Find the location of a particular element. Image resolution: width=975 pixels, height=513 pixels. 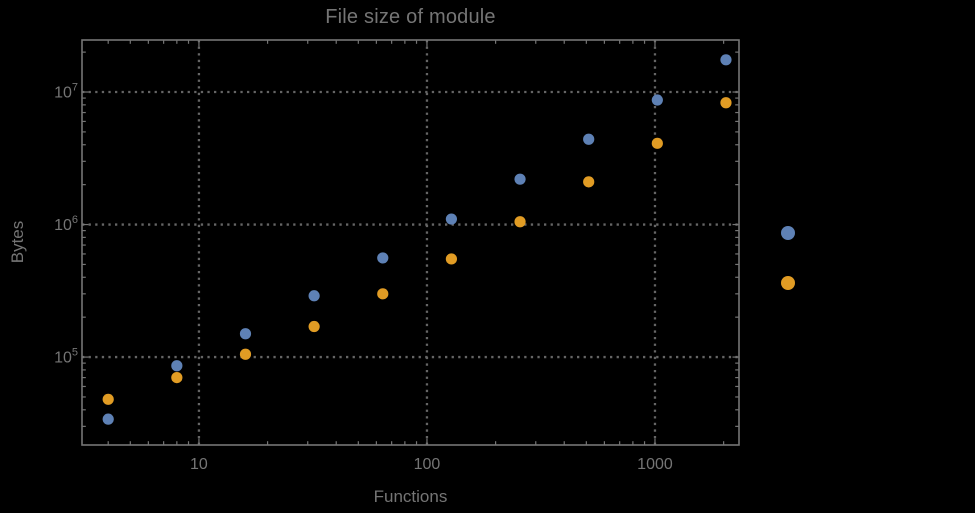

y-tick-labels: 10⁵ 10⁶ 10⁷ is located at coordinates (66, 224).